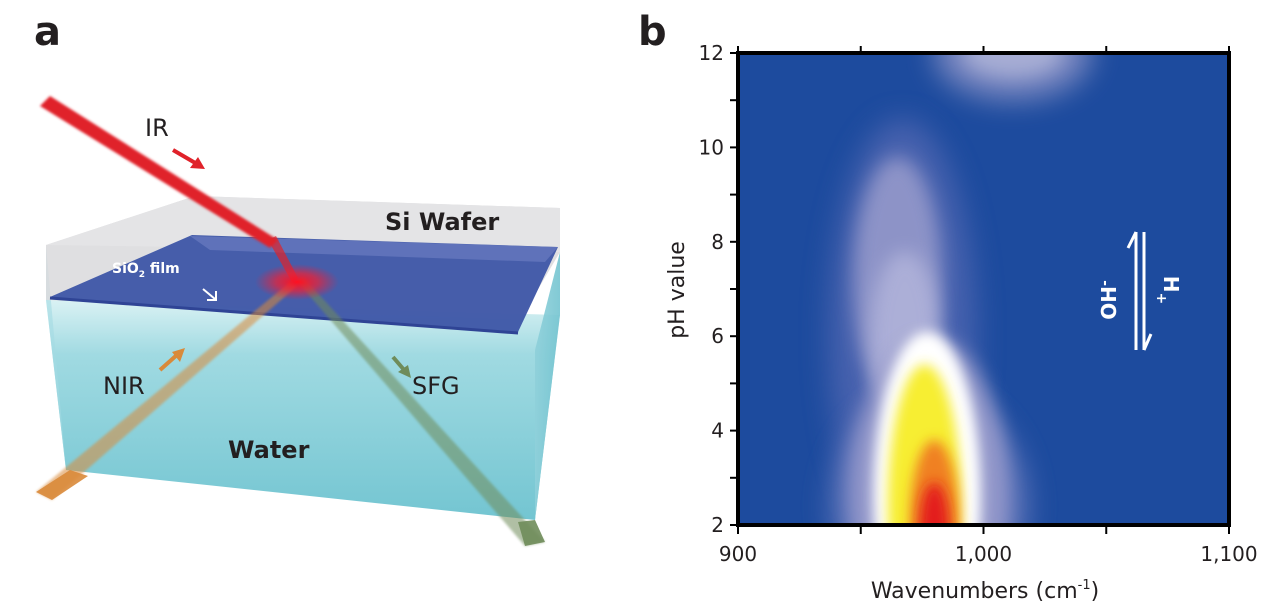 This screenshot has height=615, width=1268. I want to click on ir-arrow-icon, so click(188, 158).